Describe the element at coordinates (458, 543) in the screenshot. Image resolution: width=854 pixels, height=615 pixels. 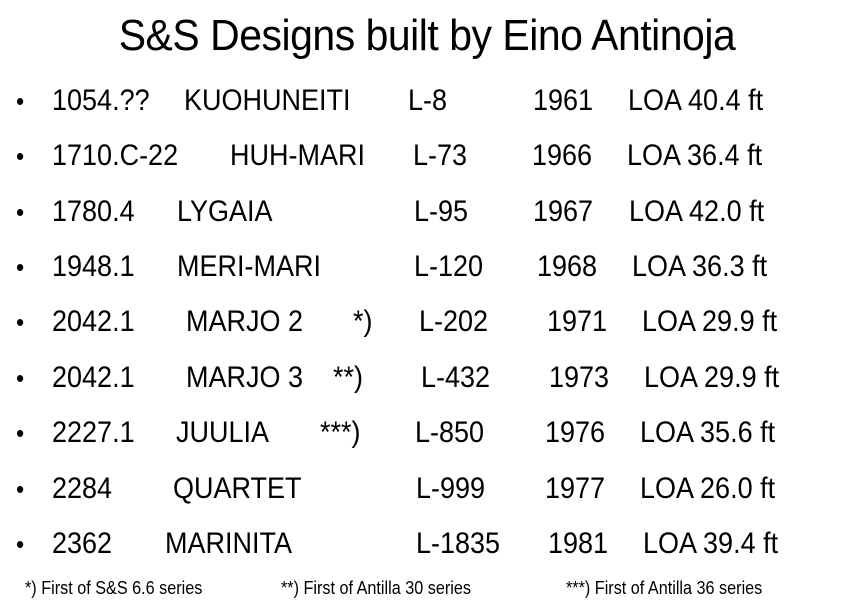
I see `hull-number: L-1835` at that location.